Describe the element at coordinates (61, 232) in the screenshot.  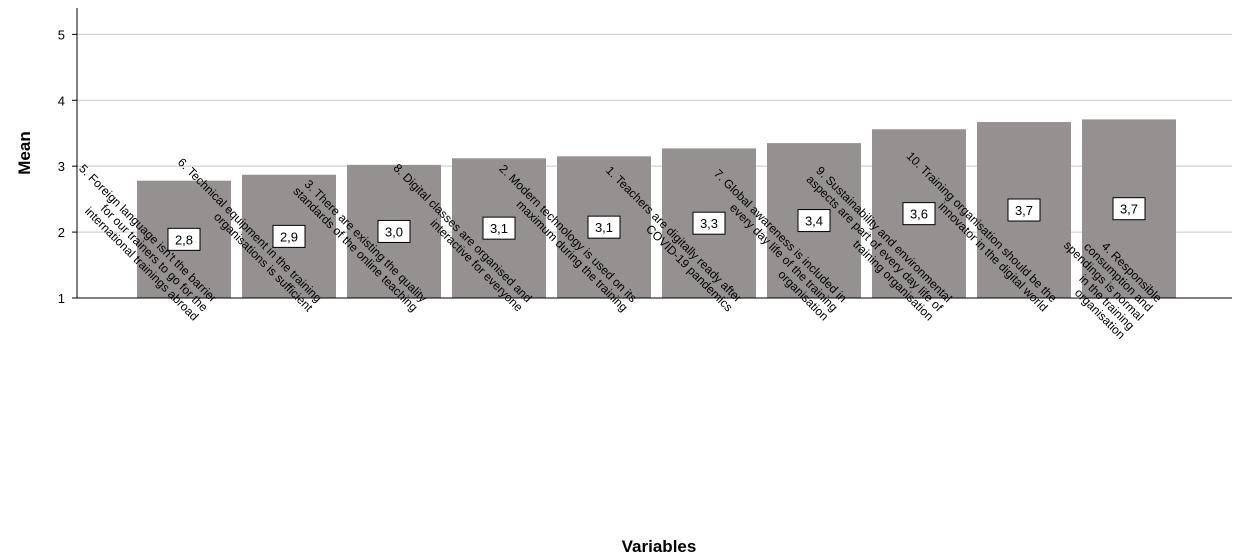
I see `y-tick-label: 2` at that location.